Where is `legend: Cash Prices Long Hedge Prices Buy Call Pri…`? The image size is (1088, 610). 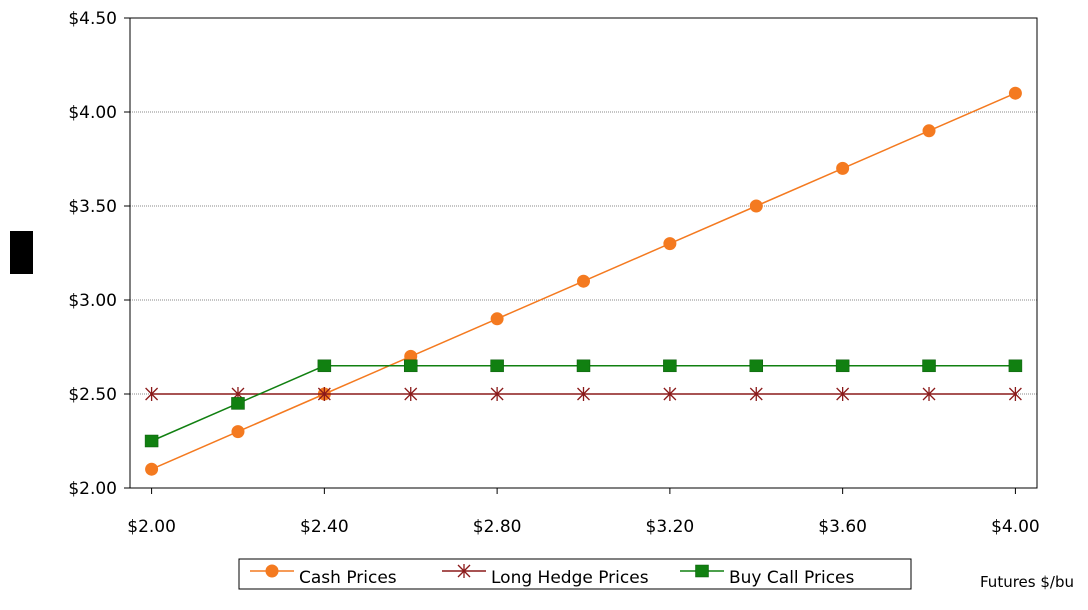
legend: Cash Prices Long Hedge Prices Buy Call Pri… is located at coordinates (575, 574).